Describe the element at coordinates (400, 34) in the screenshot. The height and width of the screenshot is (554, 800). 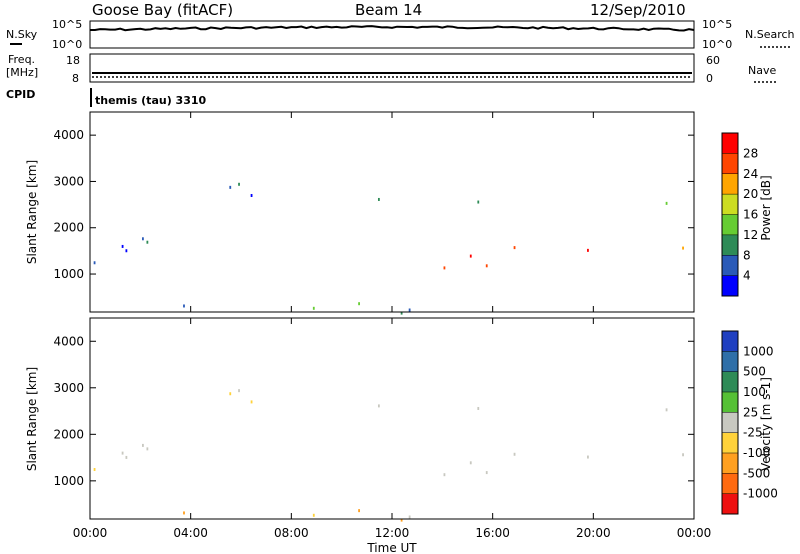
I see `noise-panel: N.Sky 10^5 10^0 10^5 10^0 N.Search` at that location.